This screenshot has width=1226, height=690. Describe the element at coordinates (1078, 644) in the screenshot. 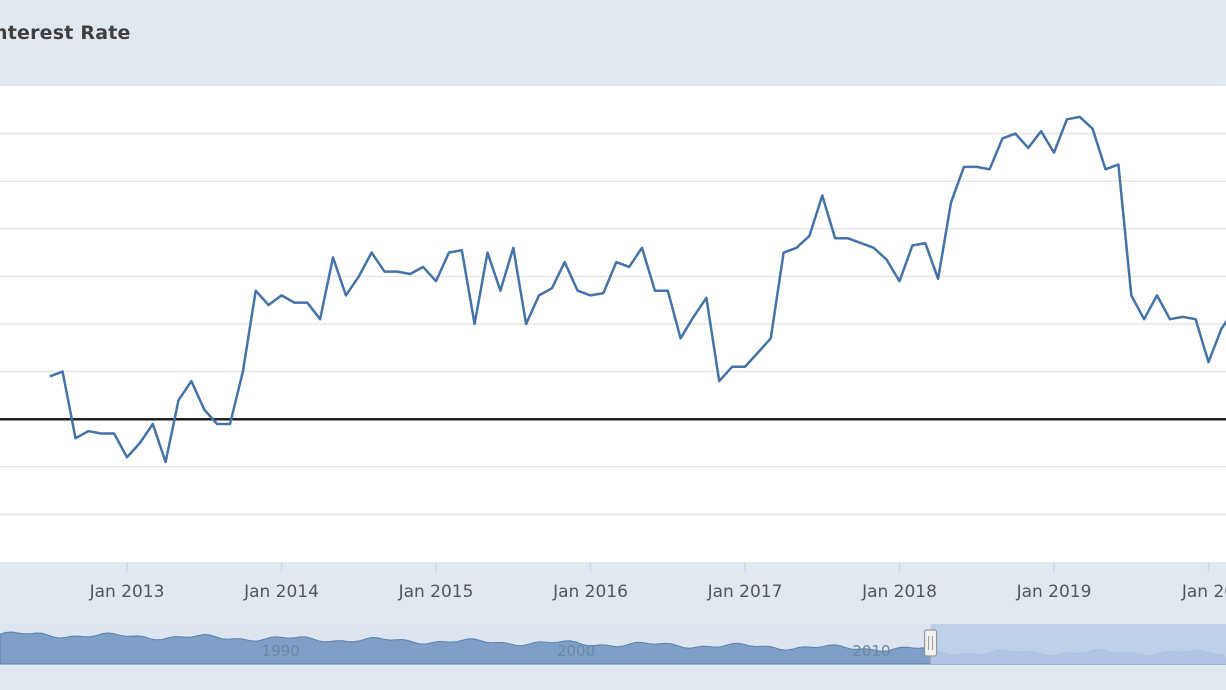

I see `navigator-selected-range` at that location.